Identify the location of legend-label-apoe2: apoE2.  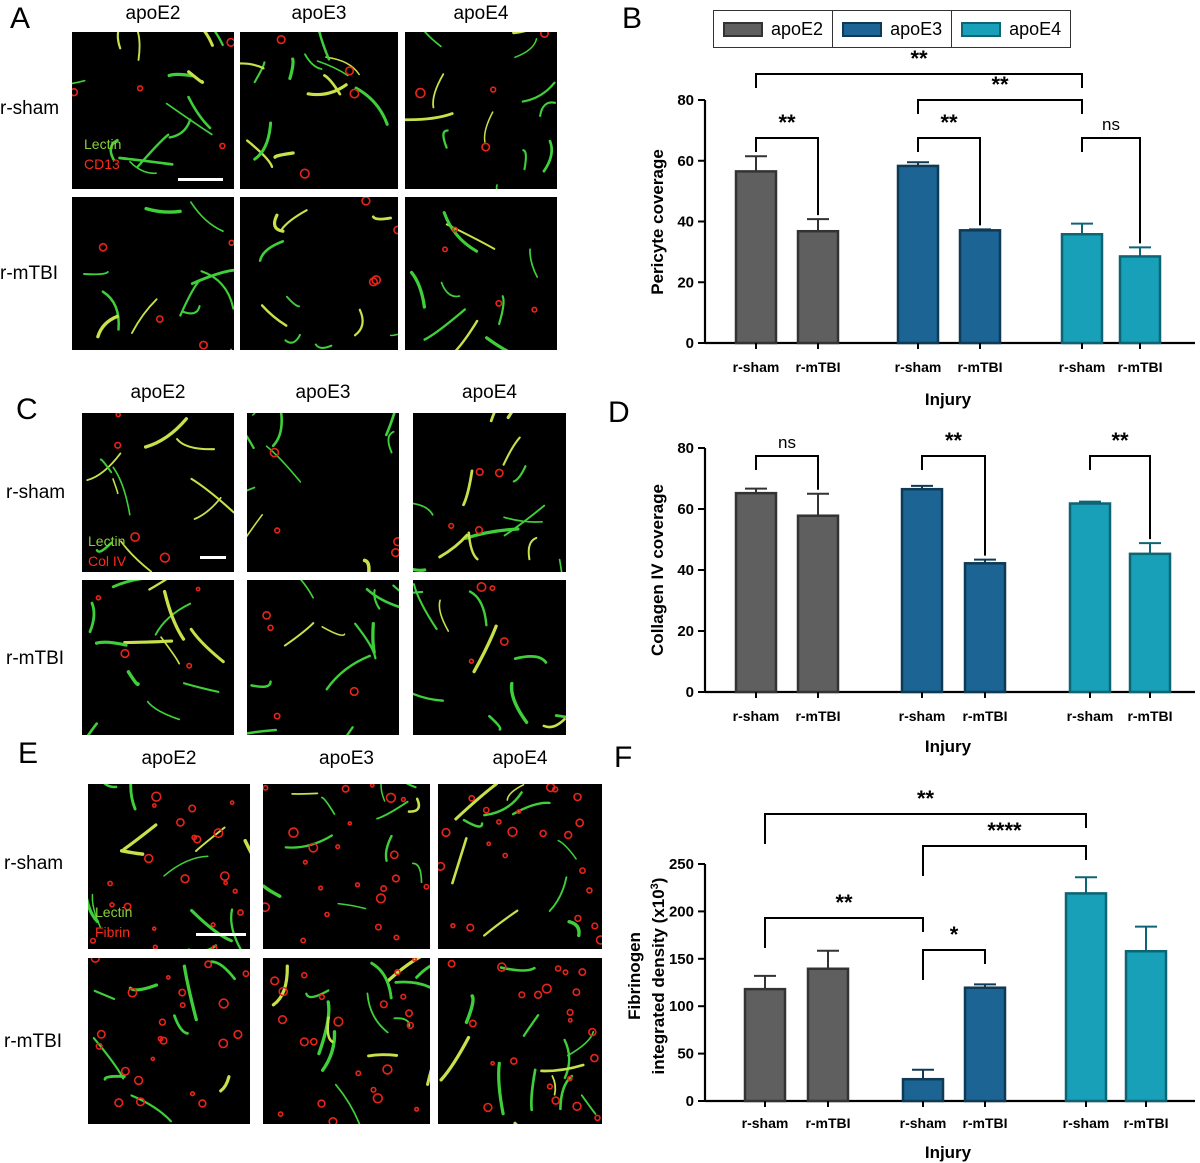
(797, 28).